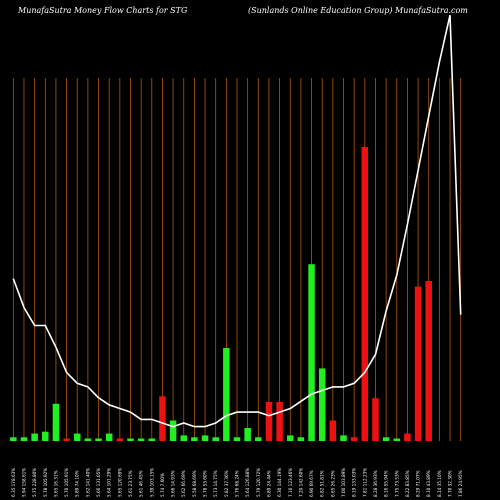 The image size is (500, 500). Describe the element at coordinates (268, 483) in the screenshot. I see `x-tick-label: 6.89 24.44%` at that location.